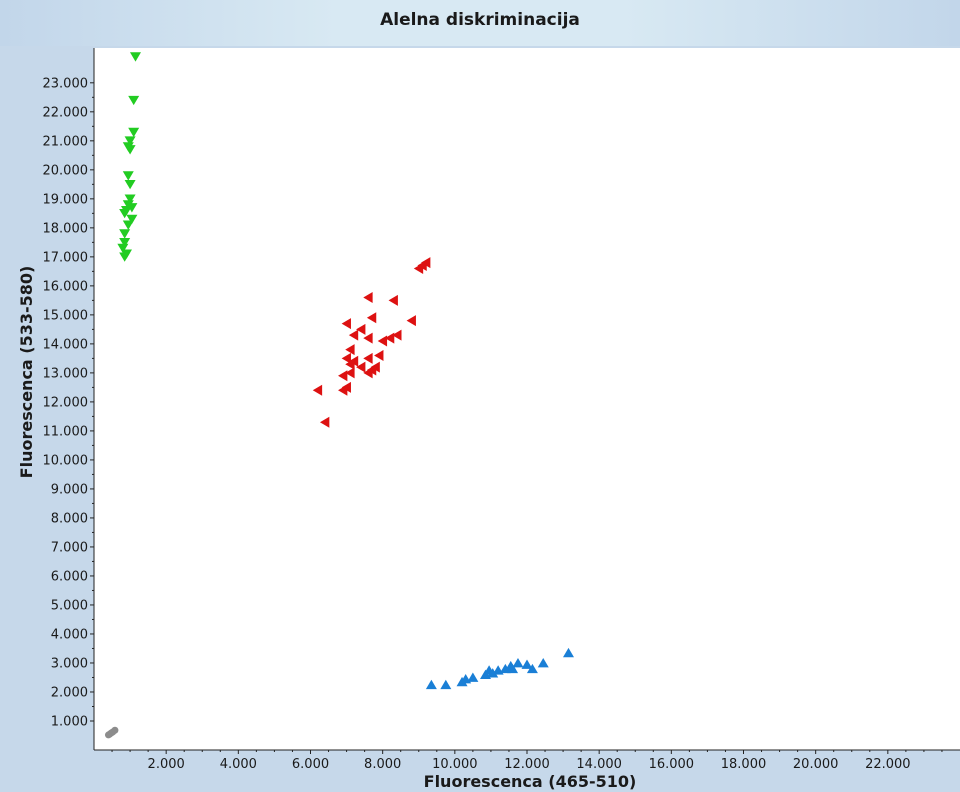 The image size is (960, 792). Describe the element at coordinates (26, 372) in the screenshot. I see `y-axis-title: Fluorescenca (533-580)` at that location.